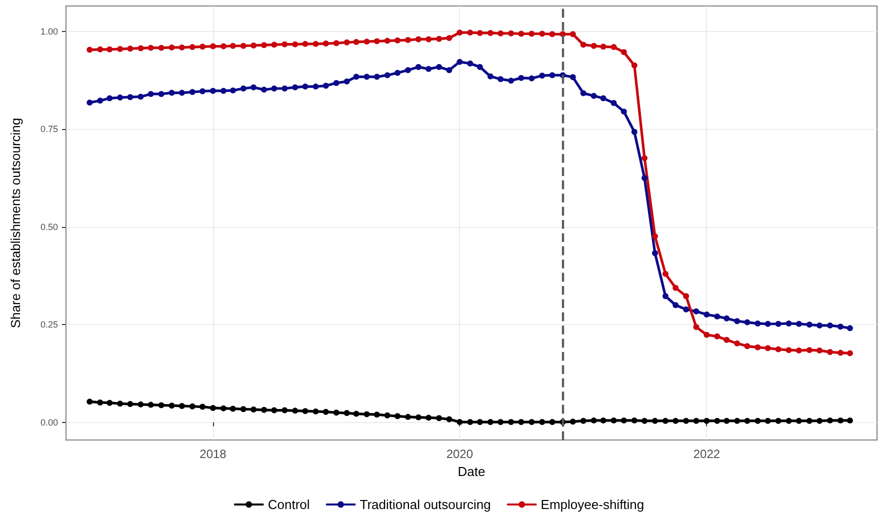 This screenshot has width=878, height=518. Describe the element at coordinates (15, 223) in the screenshot. I see `y-axis-title: Share of establishments outsourcing` at that location.